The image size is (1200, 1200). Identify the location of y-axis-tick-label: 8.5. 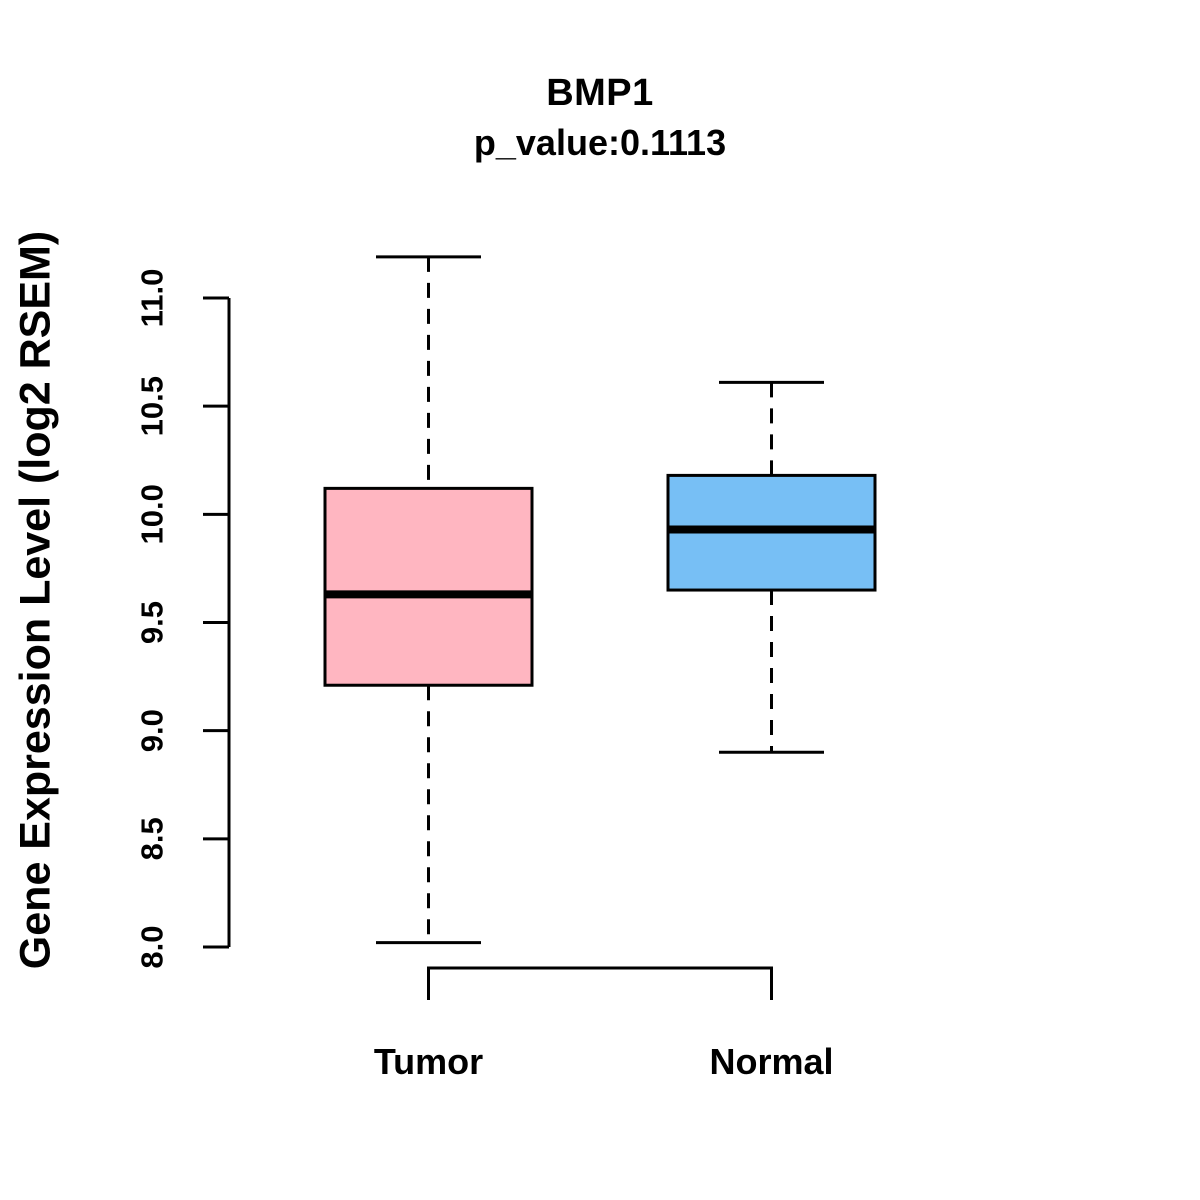
(152, 838).